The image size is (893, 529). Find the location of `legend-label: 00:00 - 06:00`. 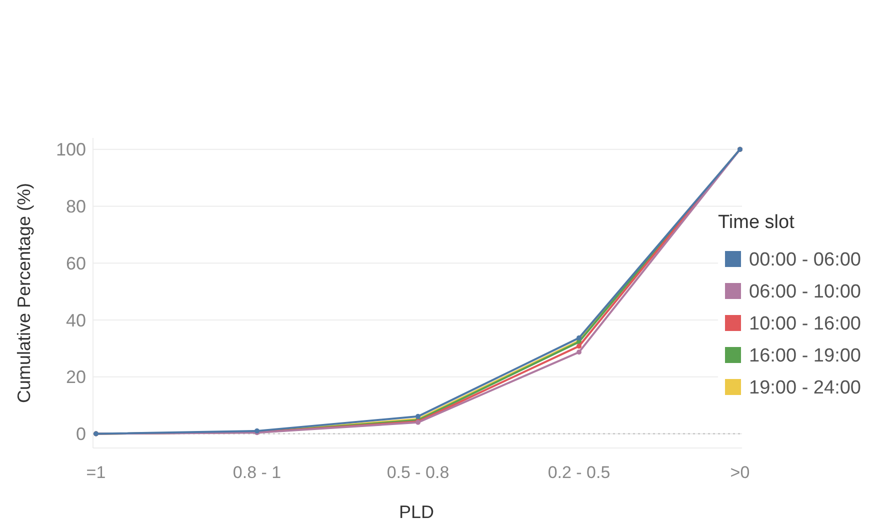

legend-label: 00:00 - 06:00 is located at coordinates (805, 260).